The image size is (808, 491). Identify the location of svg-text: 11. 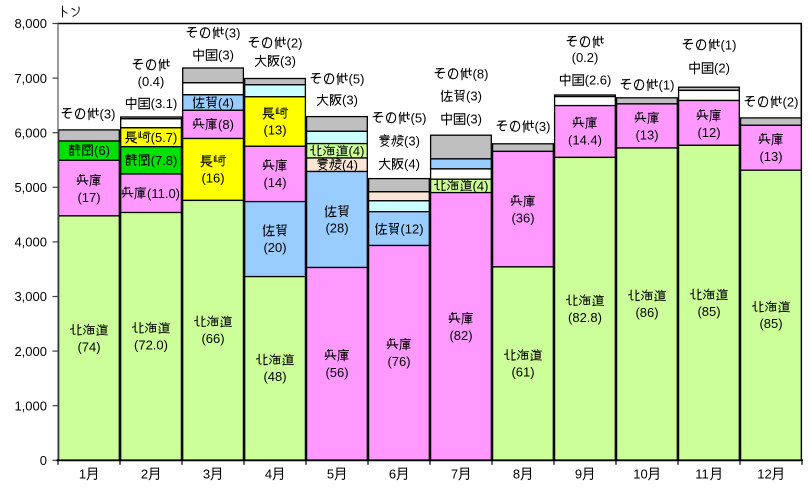
(702, 474).